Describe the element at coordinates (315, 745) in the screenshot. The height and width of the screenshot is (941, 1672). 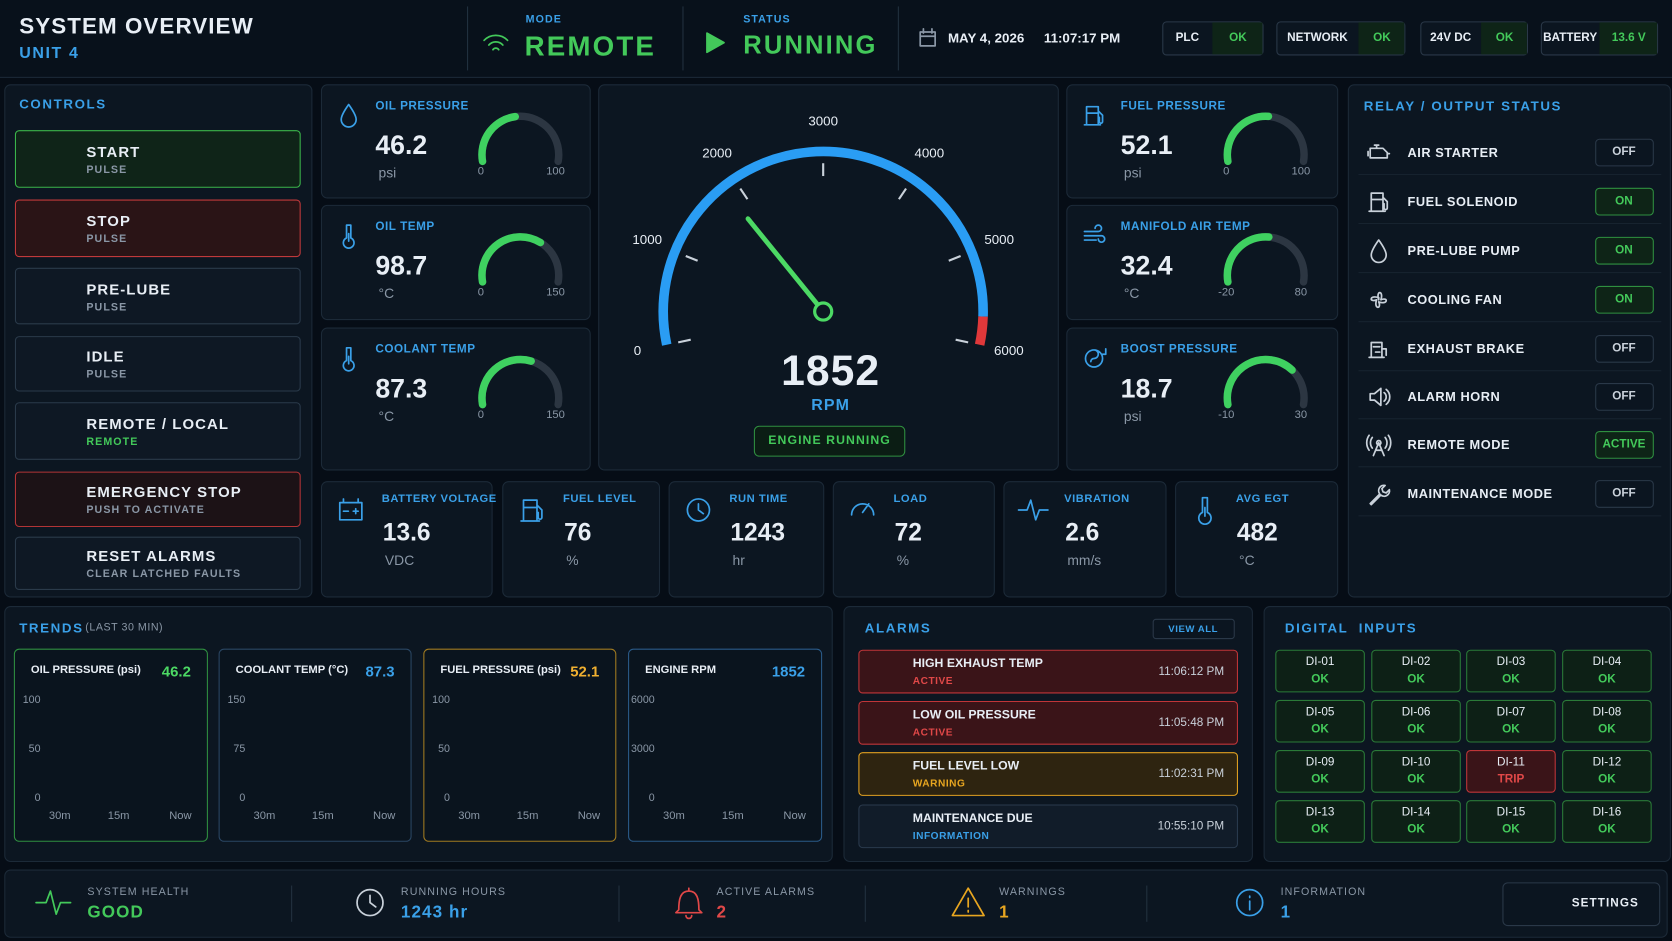
I see `trend-card` at that location.